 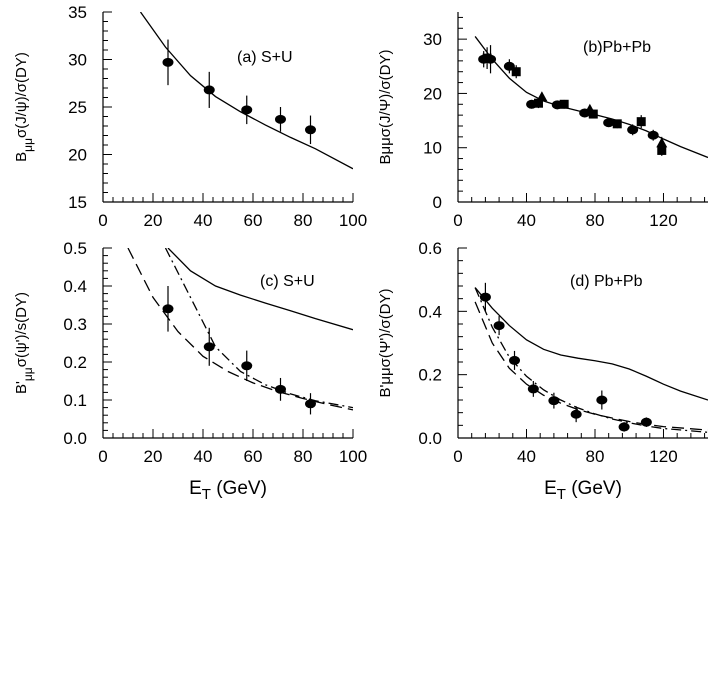 I want to click on x-tick-label: 60, so click(x=253, y=456).